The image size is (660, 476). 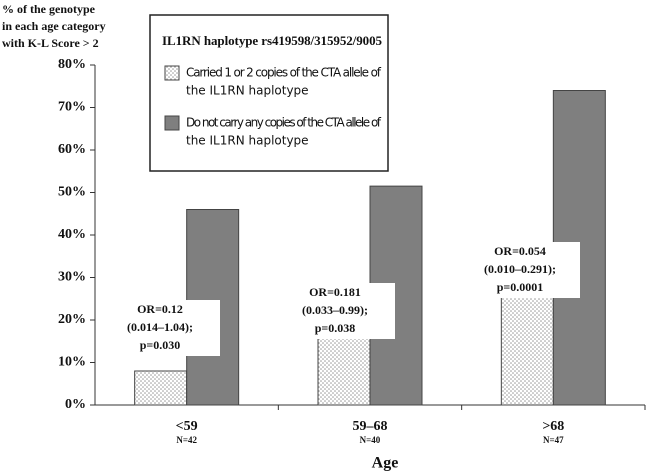 What do you see at coordinates (335, 328) in the screenshot?
I see `annotation: p=0.038` at bounding box center [335, 328].